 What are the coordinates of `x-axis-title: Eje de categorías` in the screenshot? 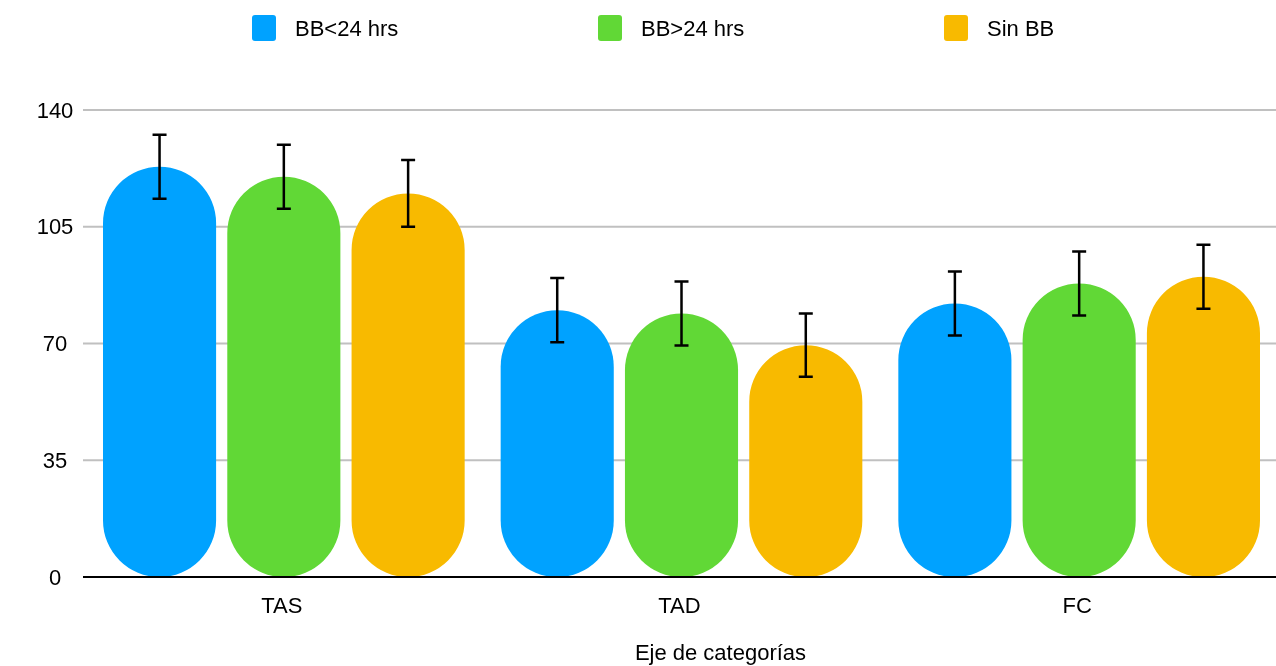 It's located at (720, 652).